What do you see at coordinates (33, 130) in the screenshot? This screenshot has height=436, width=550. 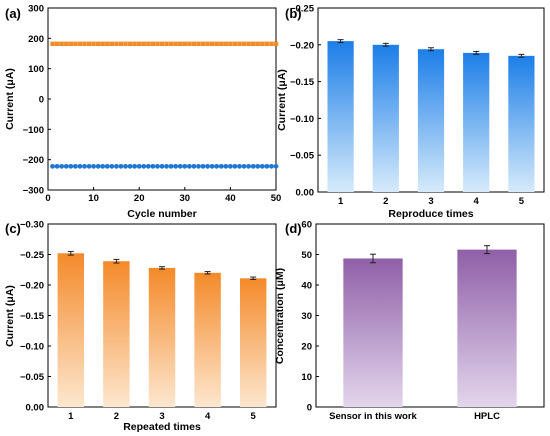 I see `y-tick-label-a: −100` at bounding box center [33, 130].